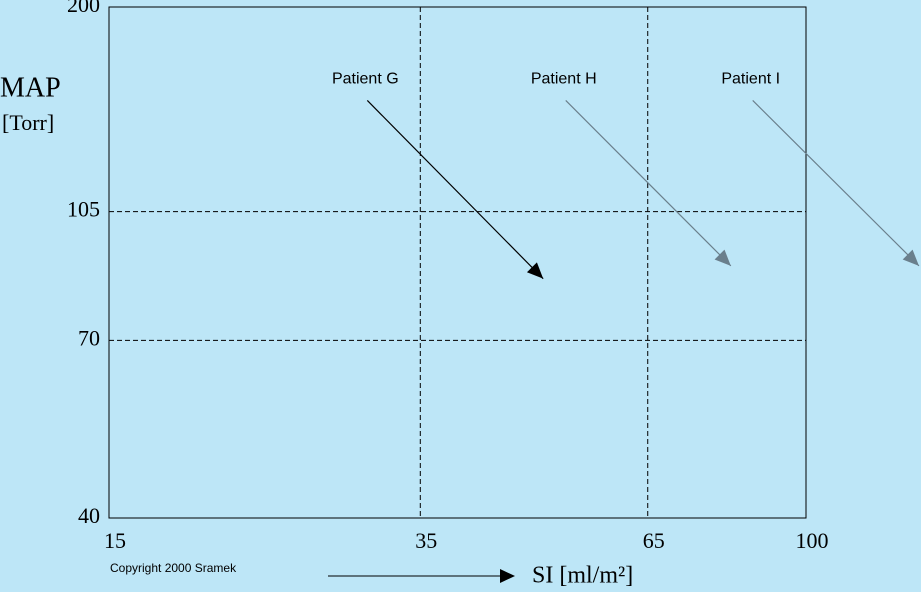  Describe the element at coordinates (83, 209) in the screenshot. I see `y-tick-label: 105` at that location.